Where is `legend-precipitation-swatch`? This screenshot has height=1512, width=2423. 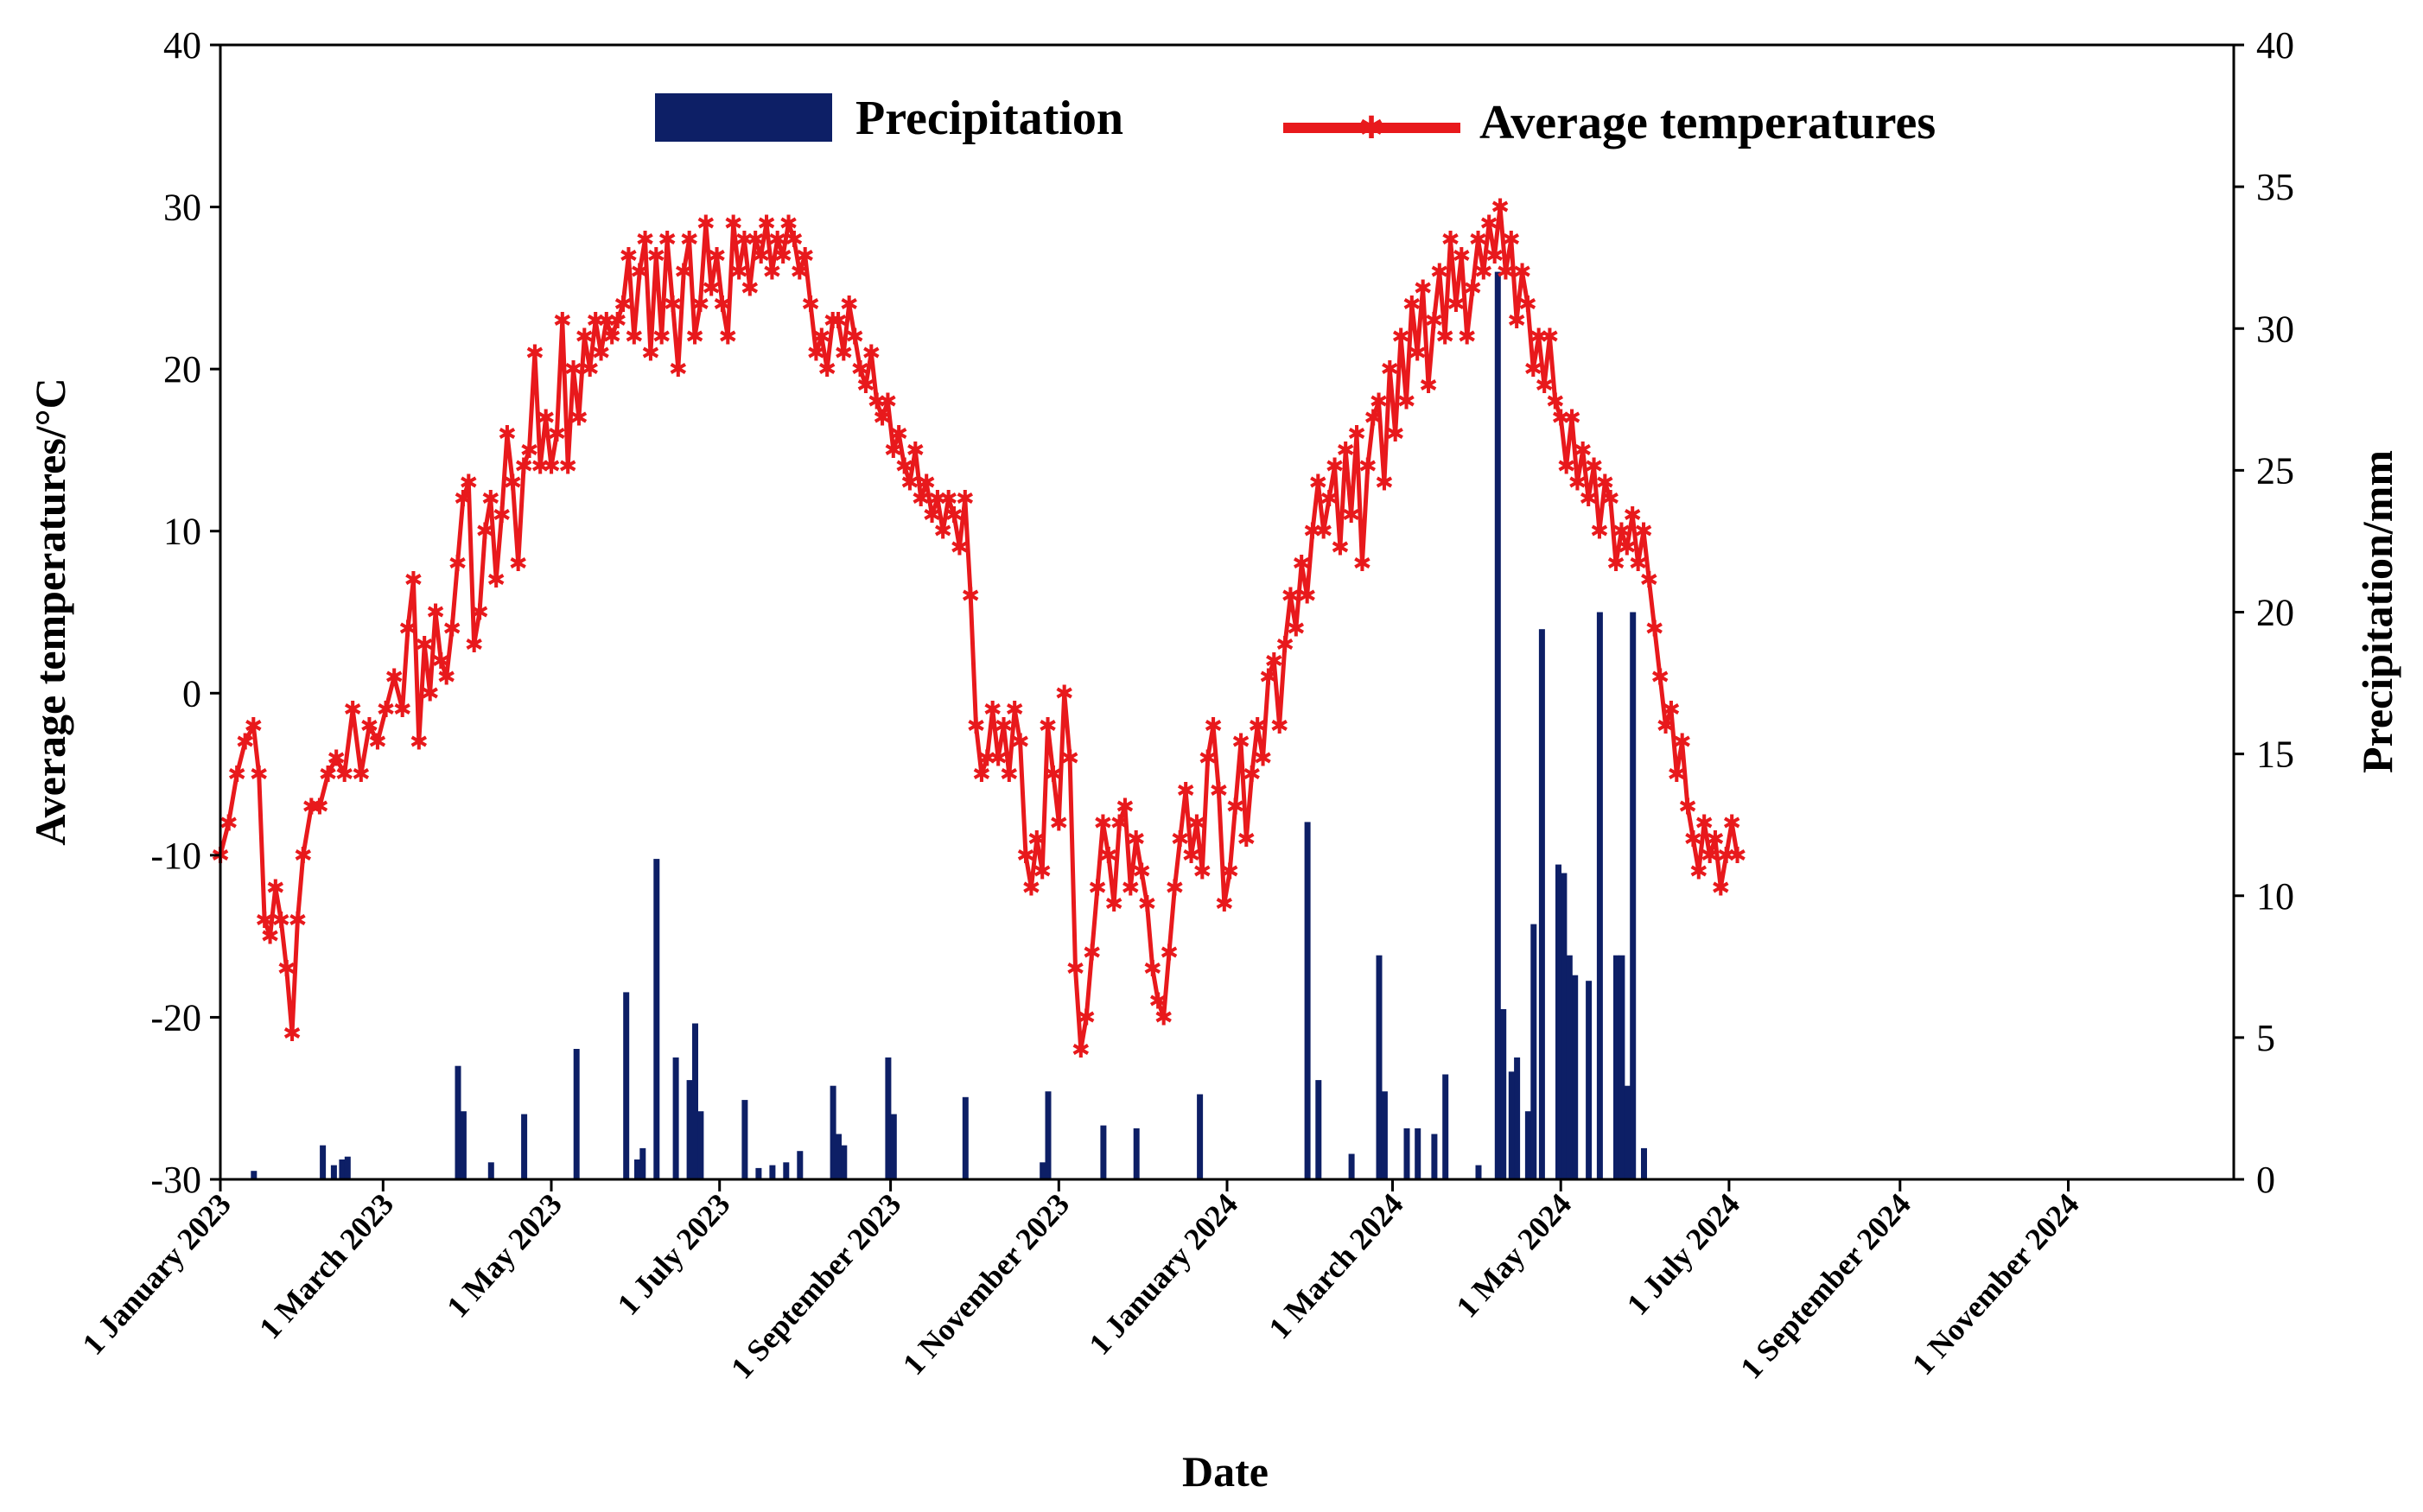 legend-precipitation-swatch is located at coordinates (743, 118).